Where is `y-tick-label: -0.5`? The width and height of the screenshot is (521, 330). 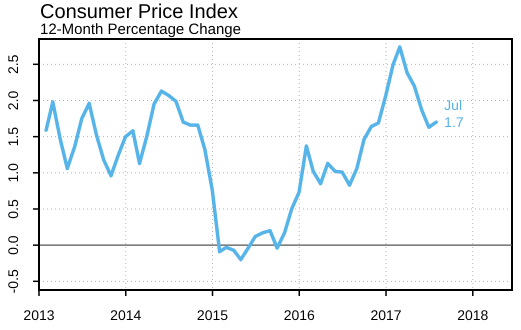
y-tick-label: -0.5 is located at coordinates (13, 281).